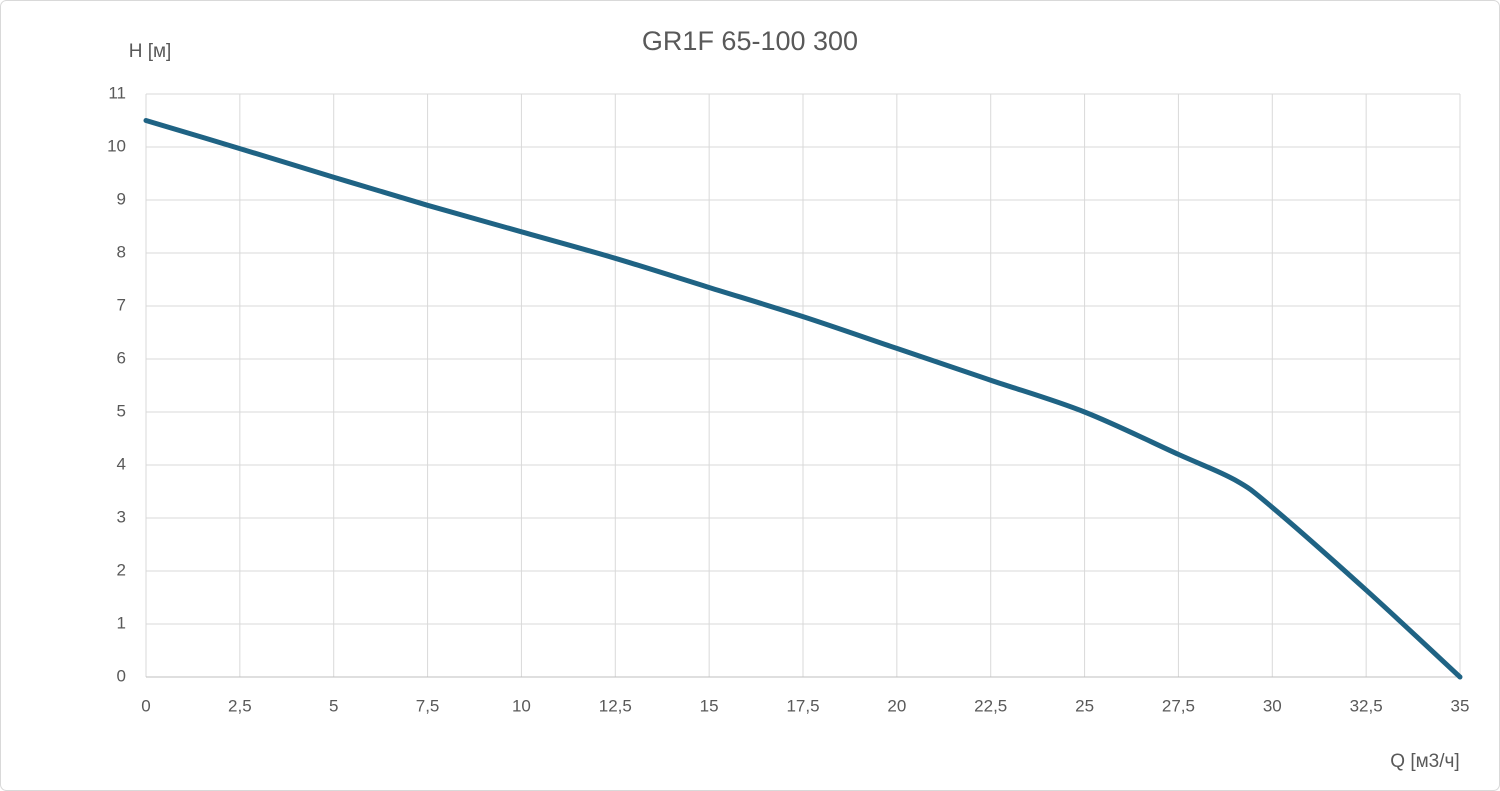 The width and height of the screenshot is (1500, 791). What do you see at coordinates (615, 705) in the screenshot?
I see `x-tick-label: 12,5` at bounding box center [615, 705].